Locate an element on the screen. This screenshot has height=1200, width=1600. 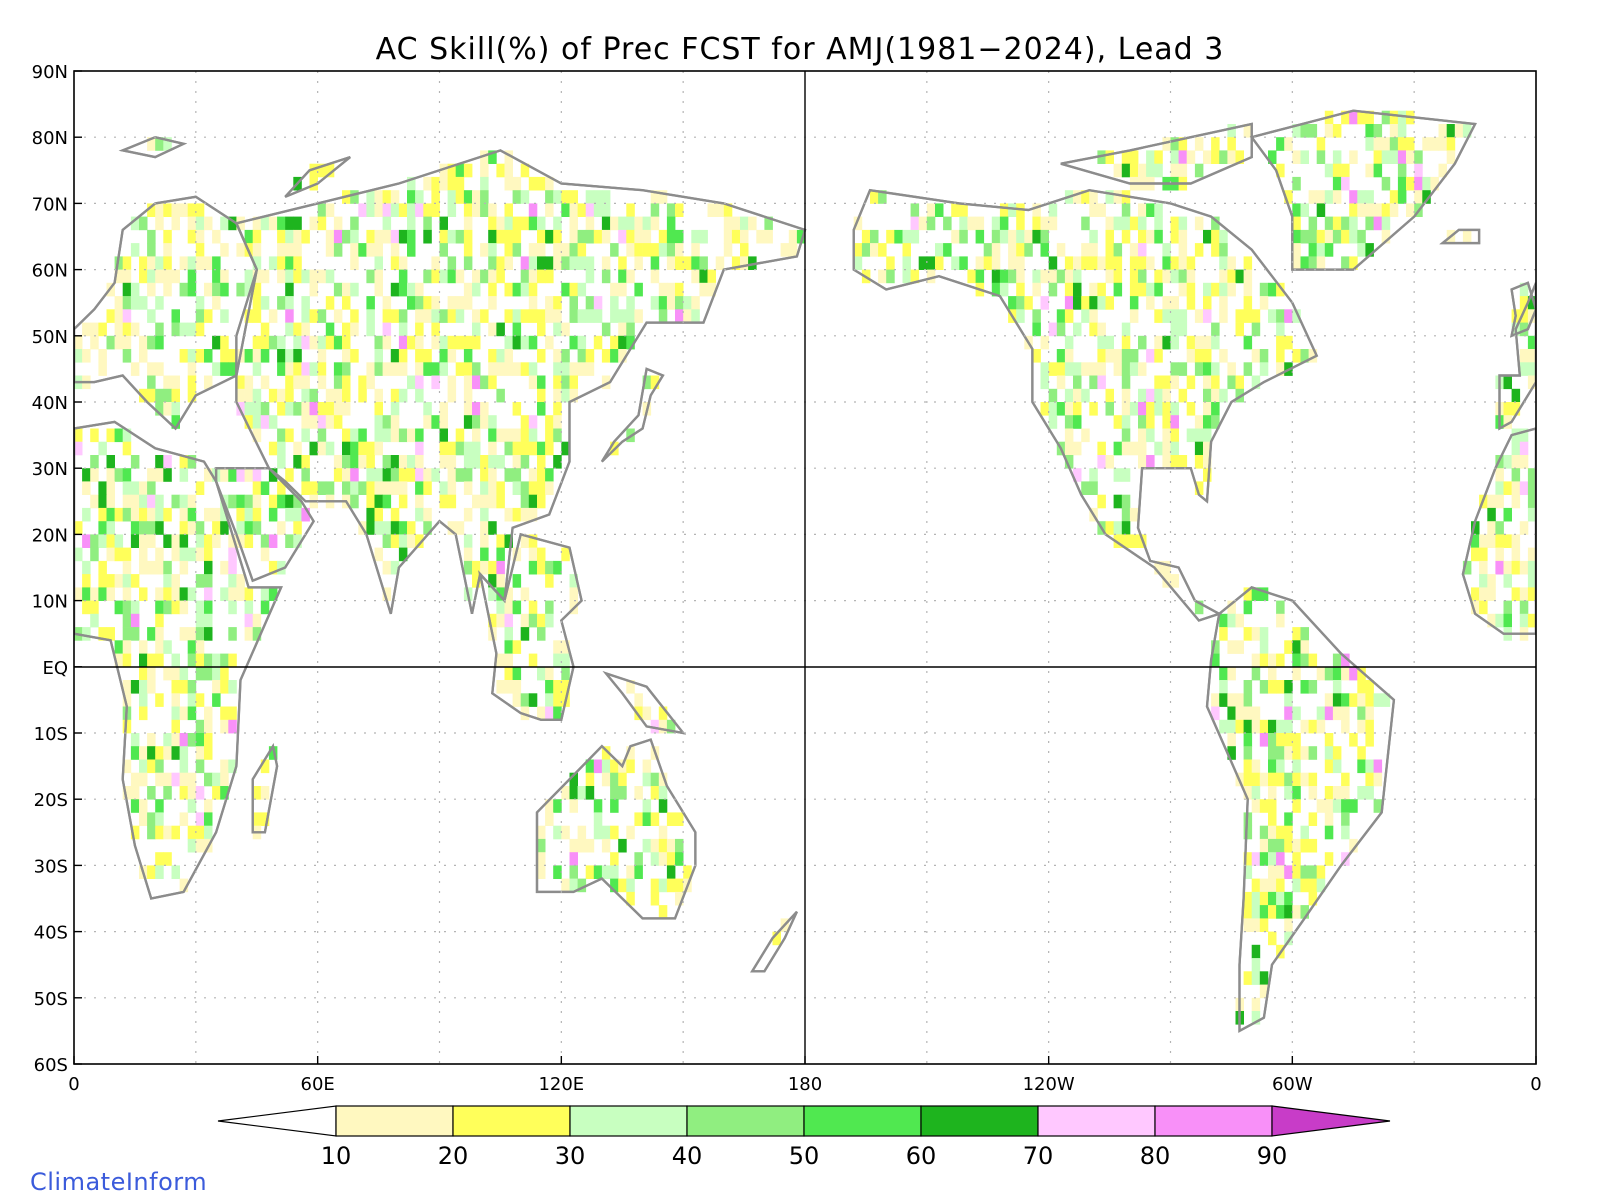
colorbar-tick-label: 30 is located at coordinates (570, 1156).